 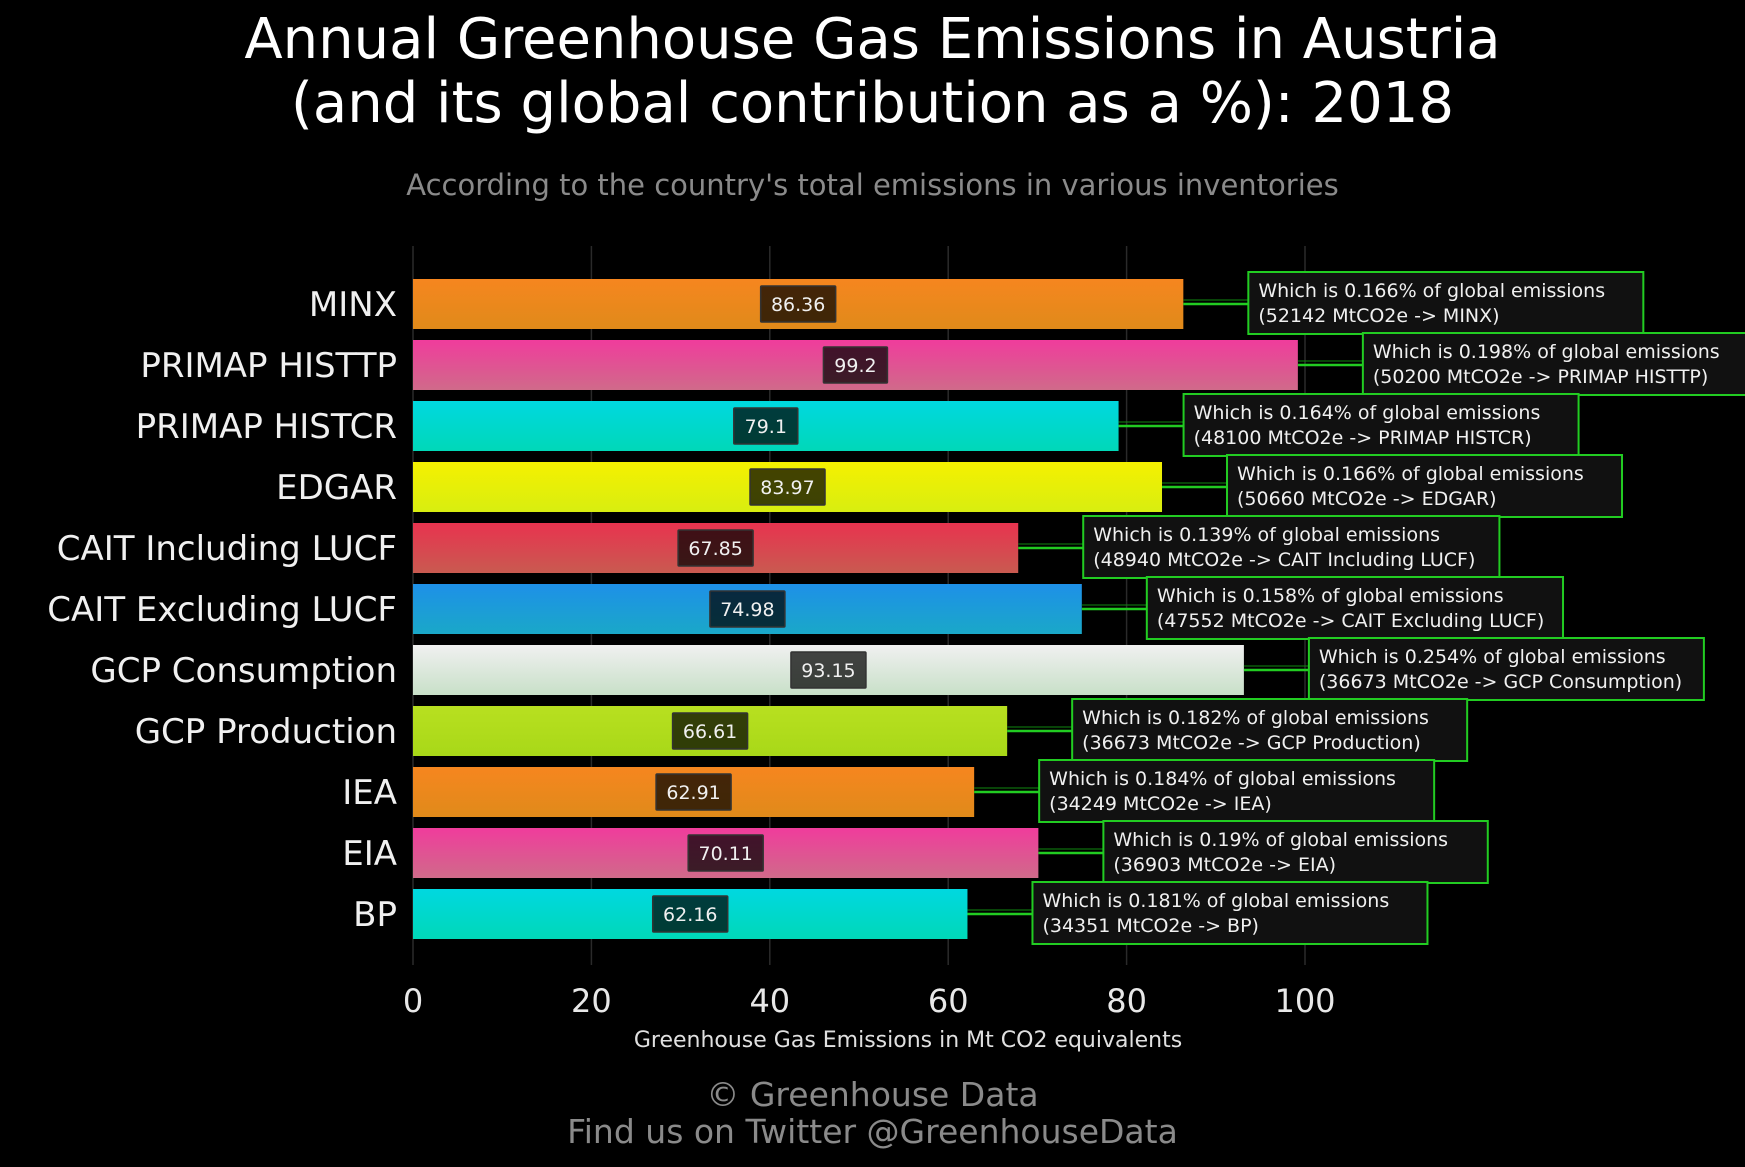 I want to click on value-label: 67.85, so click(x=715, y=549).